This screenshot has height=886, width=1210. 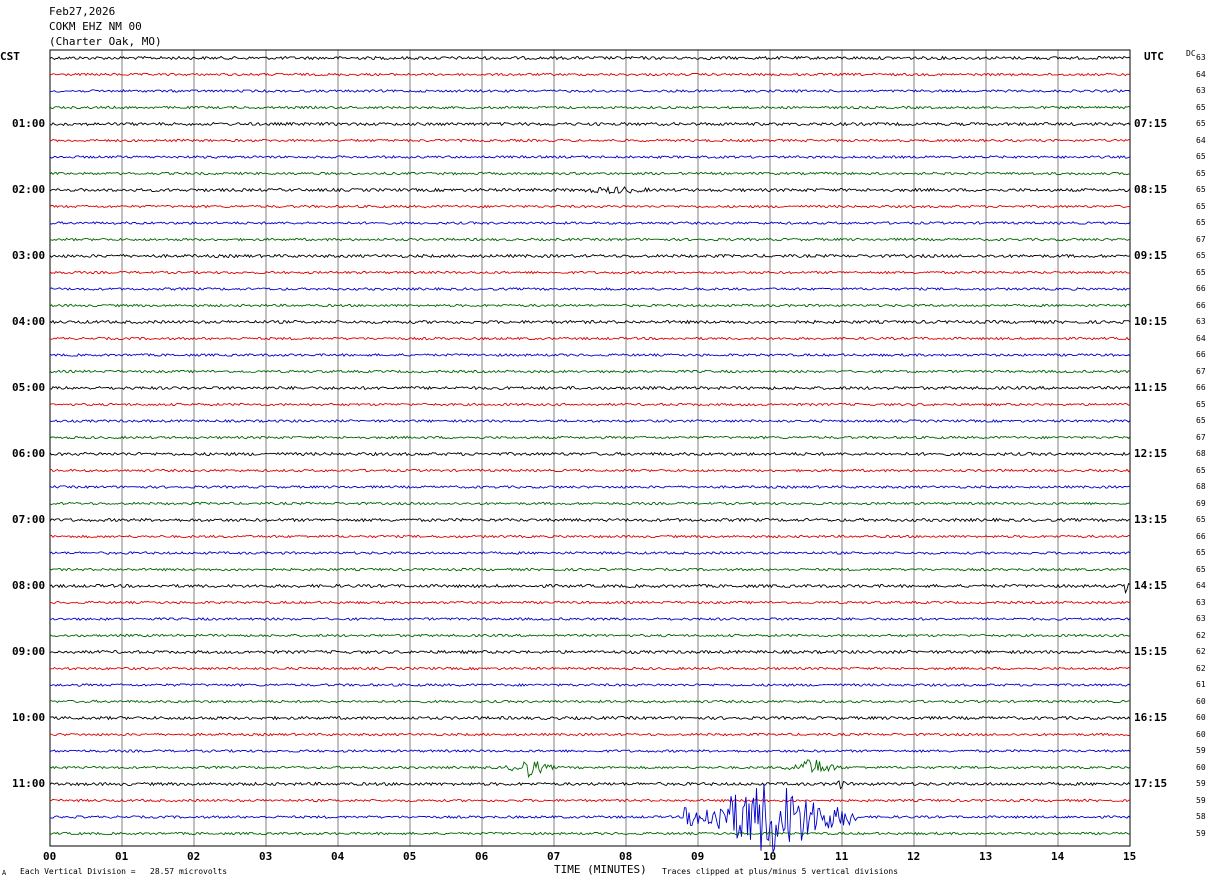 I want to click on left-hour-label: 01:00, so click(x=29, y=123).